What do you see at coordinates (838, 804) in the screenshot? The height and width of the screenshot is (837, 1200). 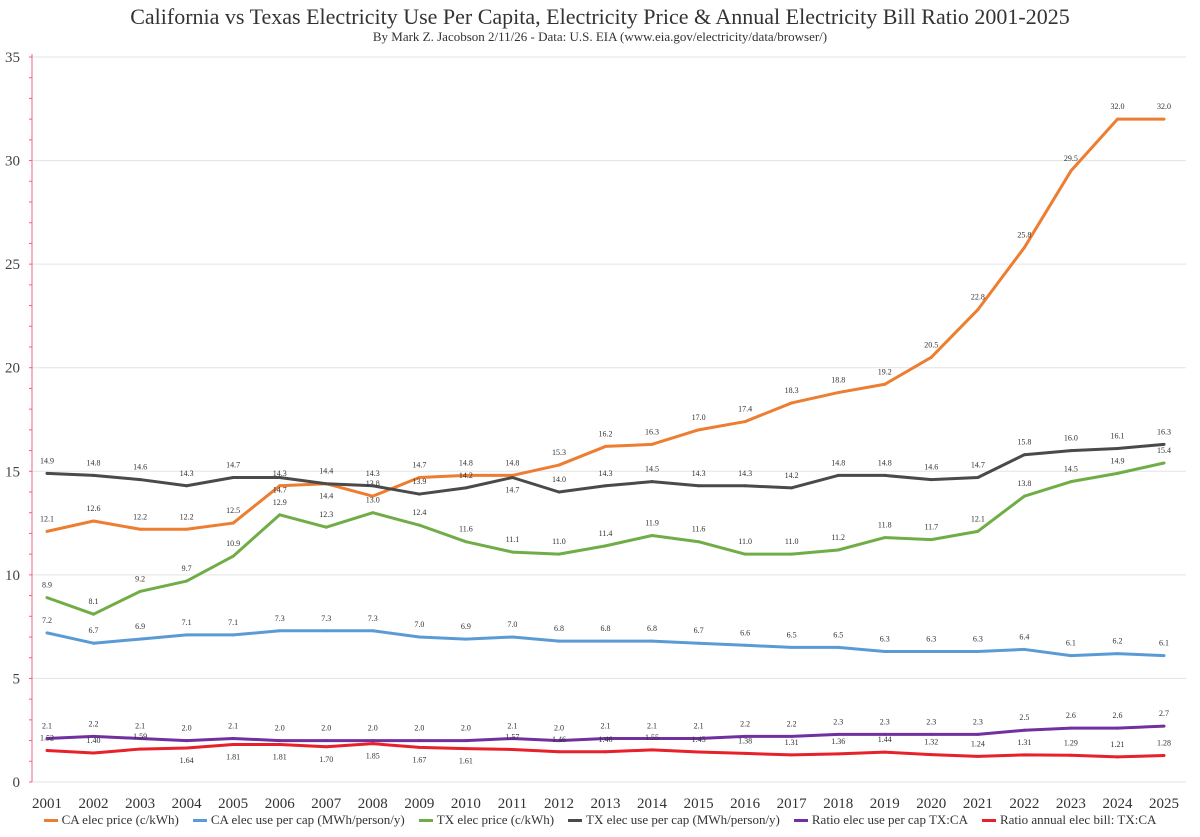 I see `x-tick-label: 2018` at bounding box center [838, 804].